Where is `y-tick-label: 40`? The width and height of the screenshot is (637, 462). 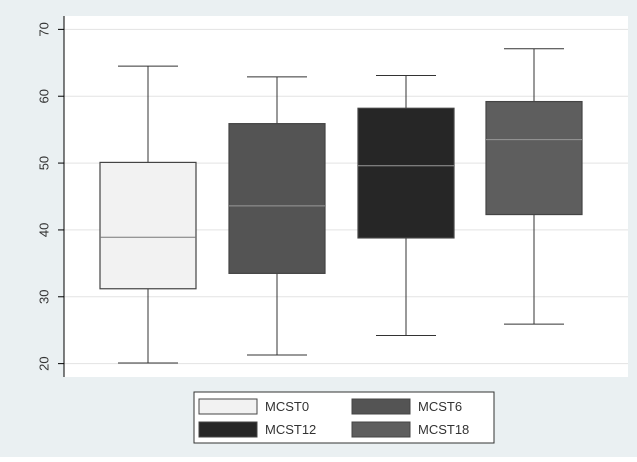
y-tick-label: 40 is located at coordinates (44, 230).